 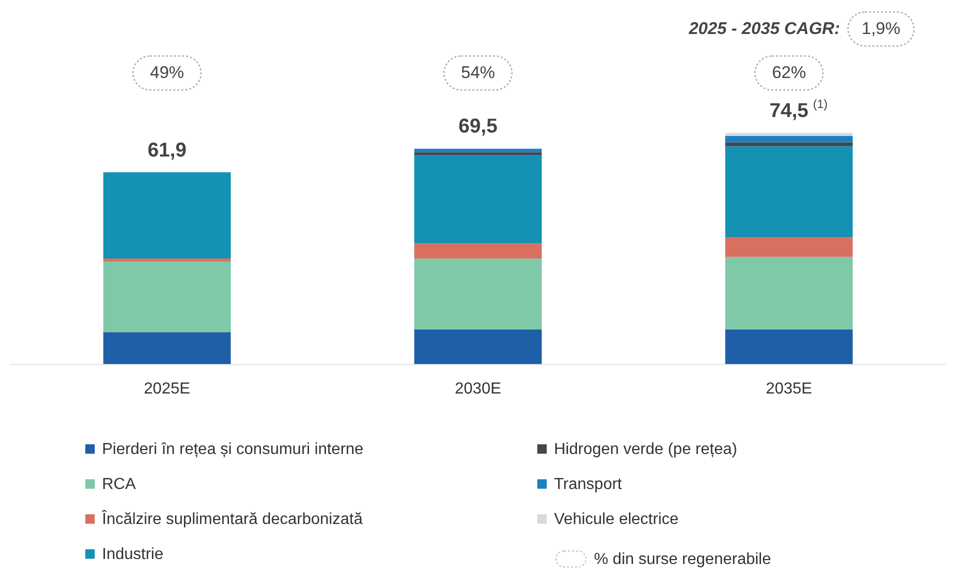 What do you see at coordinates (133, 554) in the screenshot?
I see `legend-label: Industrie` at bounding box center [133, 554].